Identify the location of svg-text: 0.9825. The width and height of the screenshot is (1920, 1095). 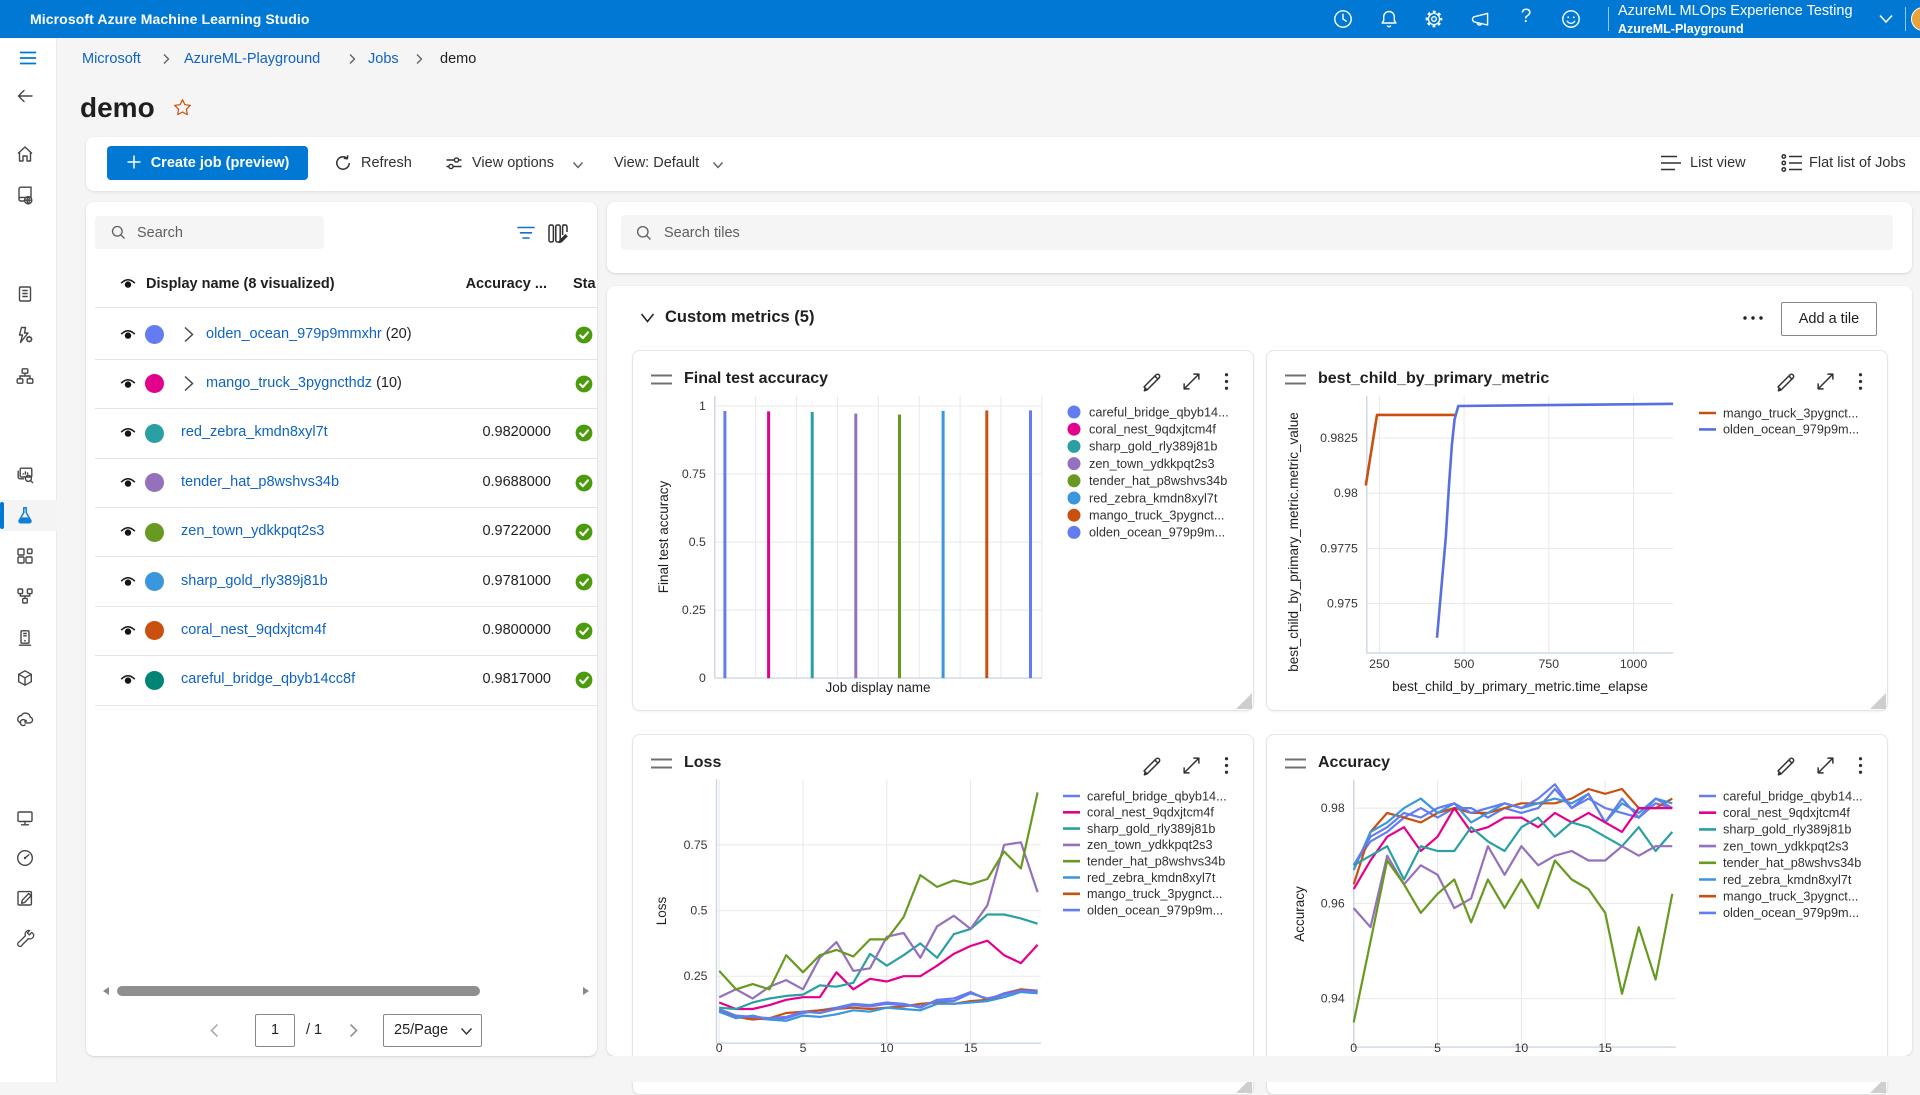
(1339, 438).